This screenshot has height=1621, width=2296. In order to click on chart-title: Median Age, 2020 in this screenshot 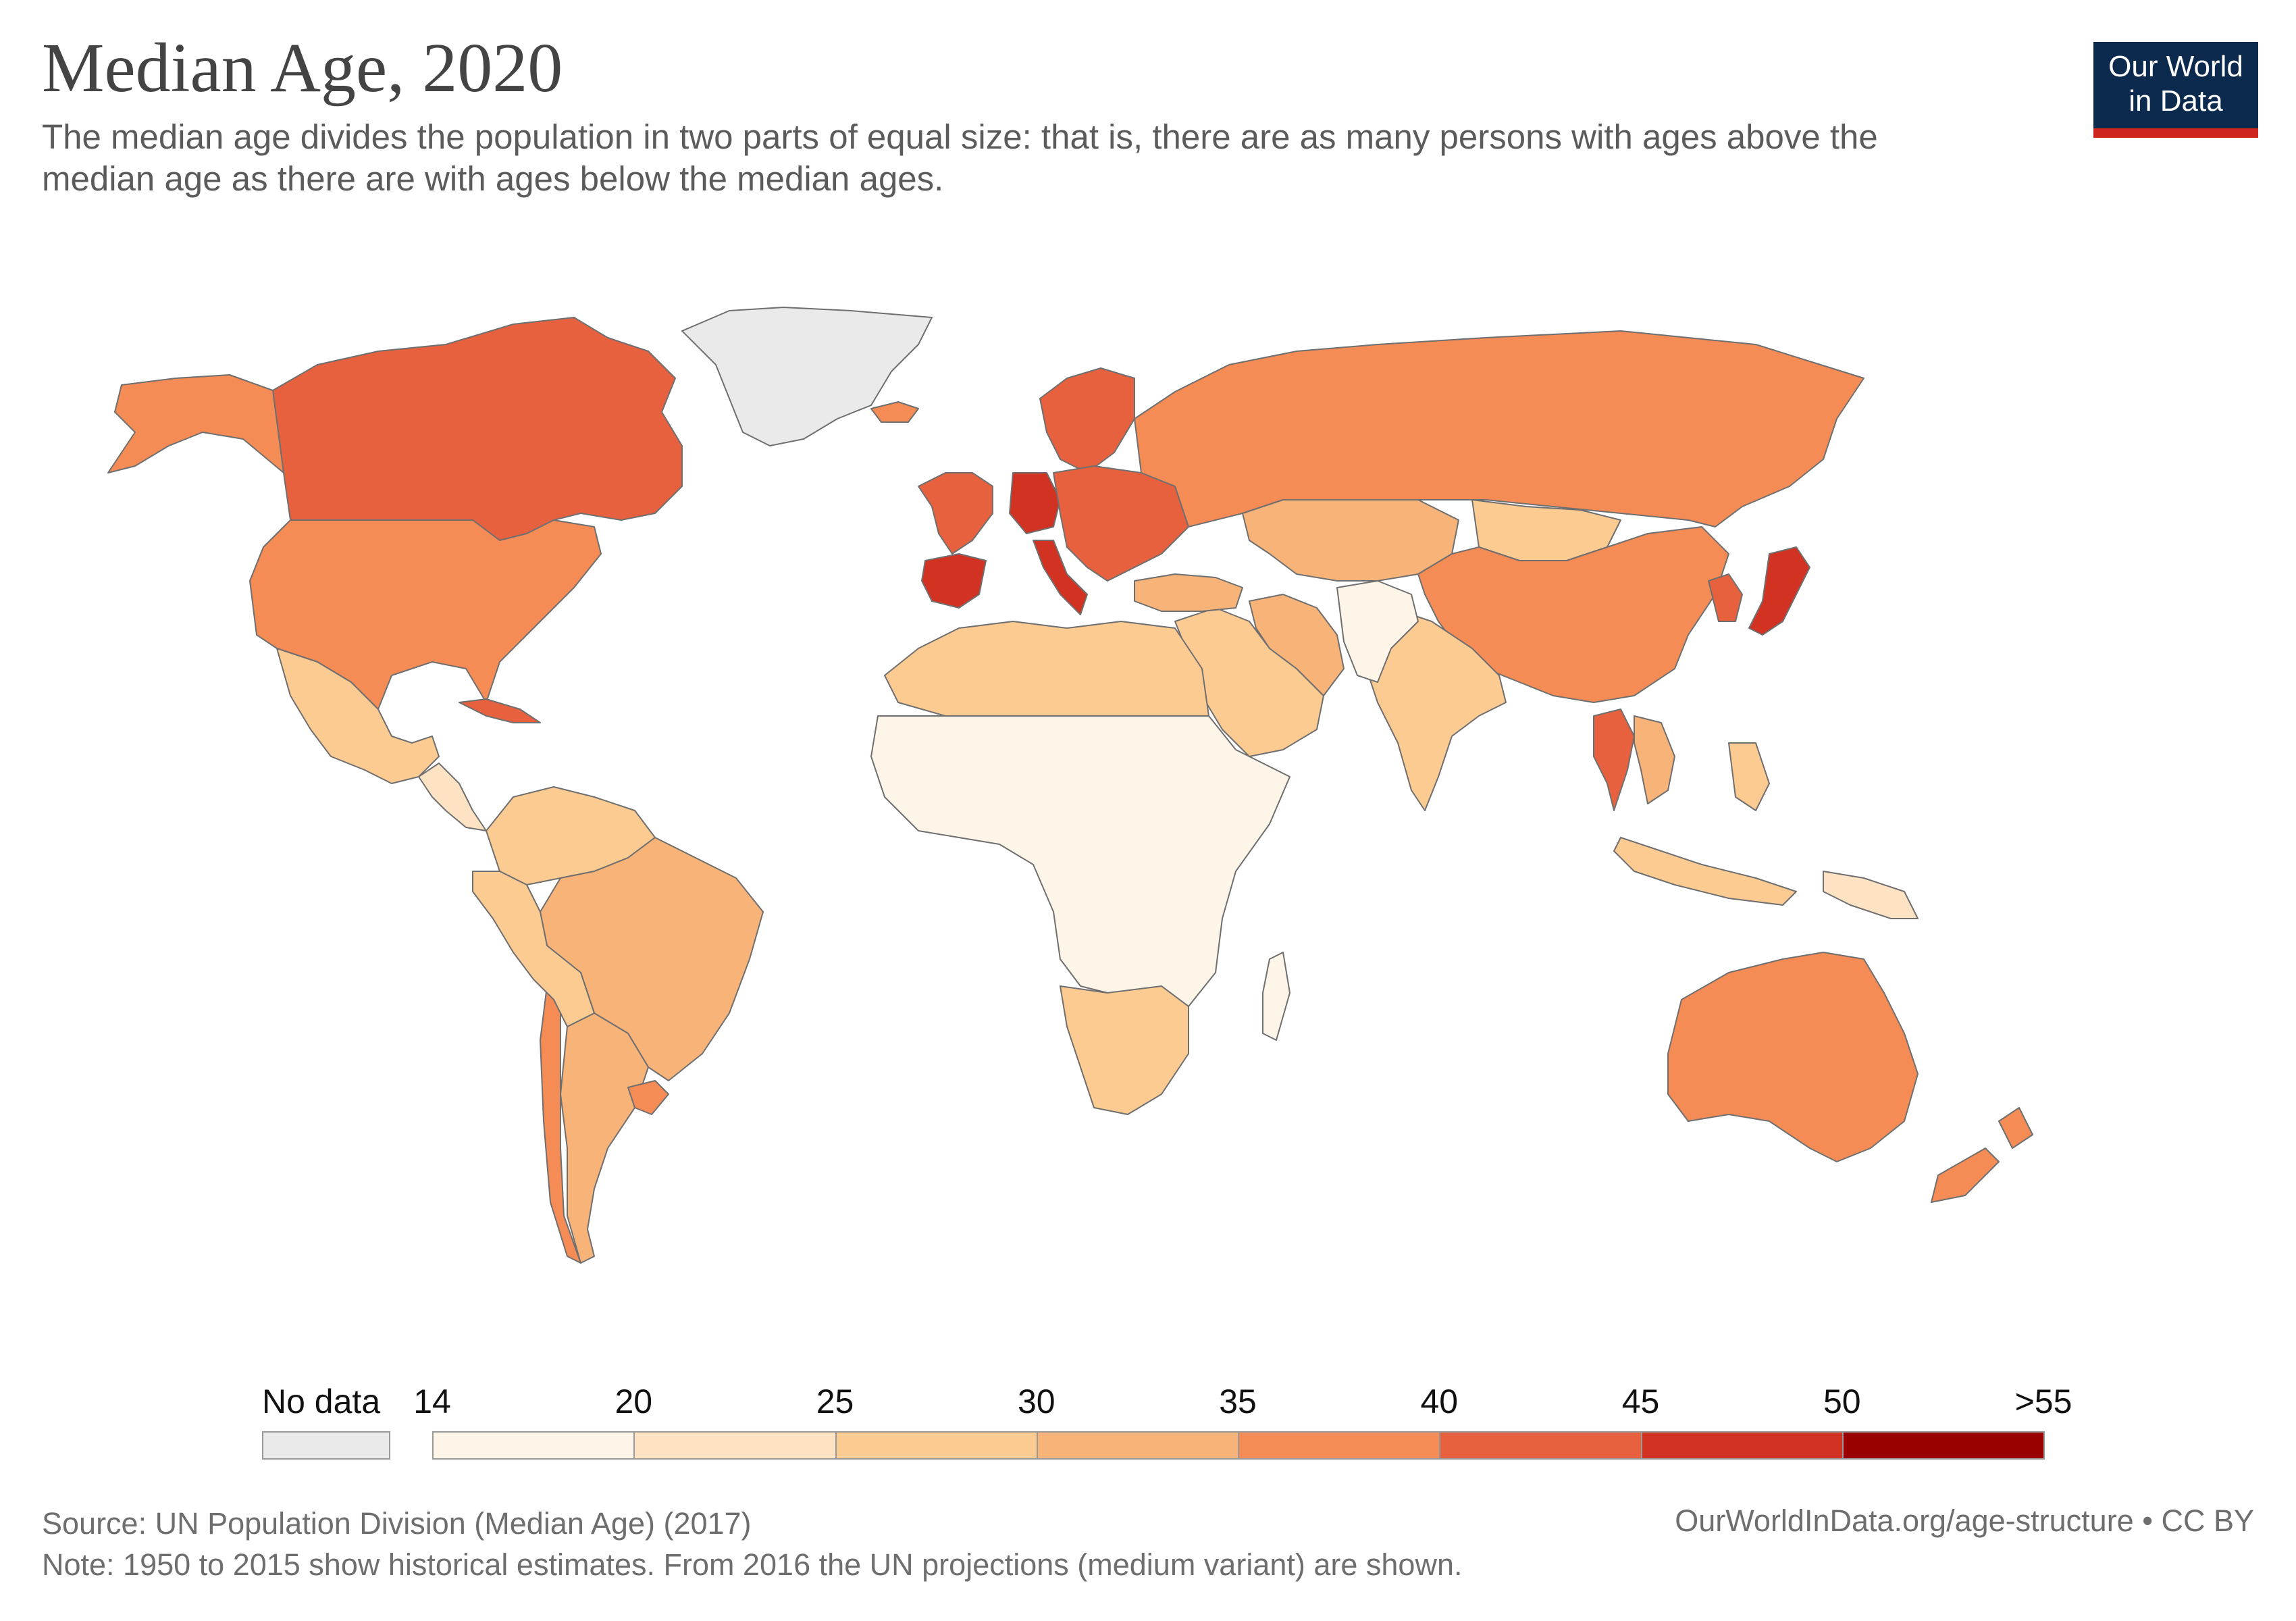, I will do `click(302, 68)`.